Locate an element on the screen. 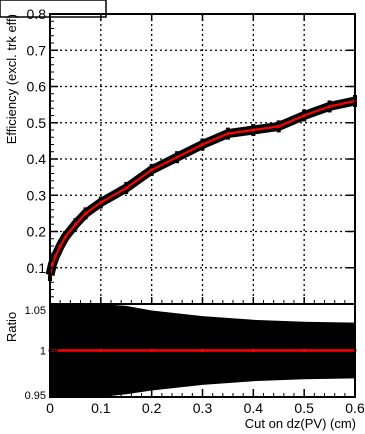  main-y-tick-label: 0.3 is located at coordinates (37, 195).